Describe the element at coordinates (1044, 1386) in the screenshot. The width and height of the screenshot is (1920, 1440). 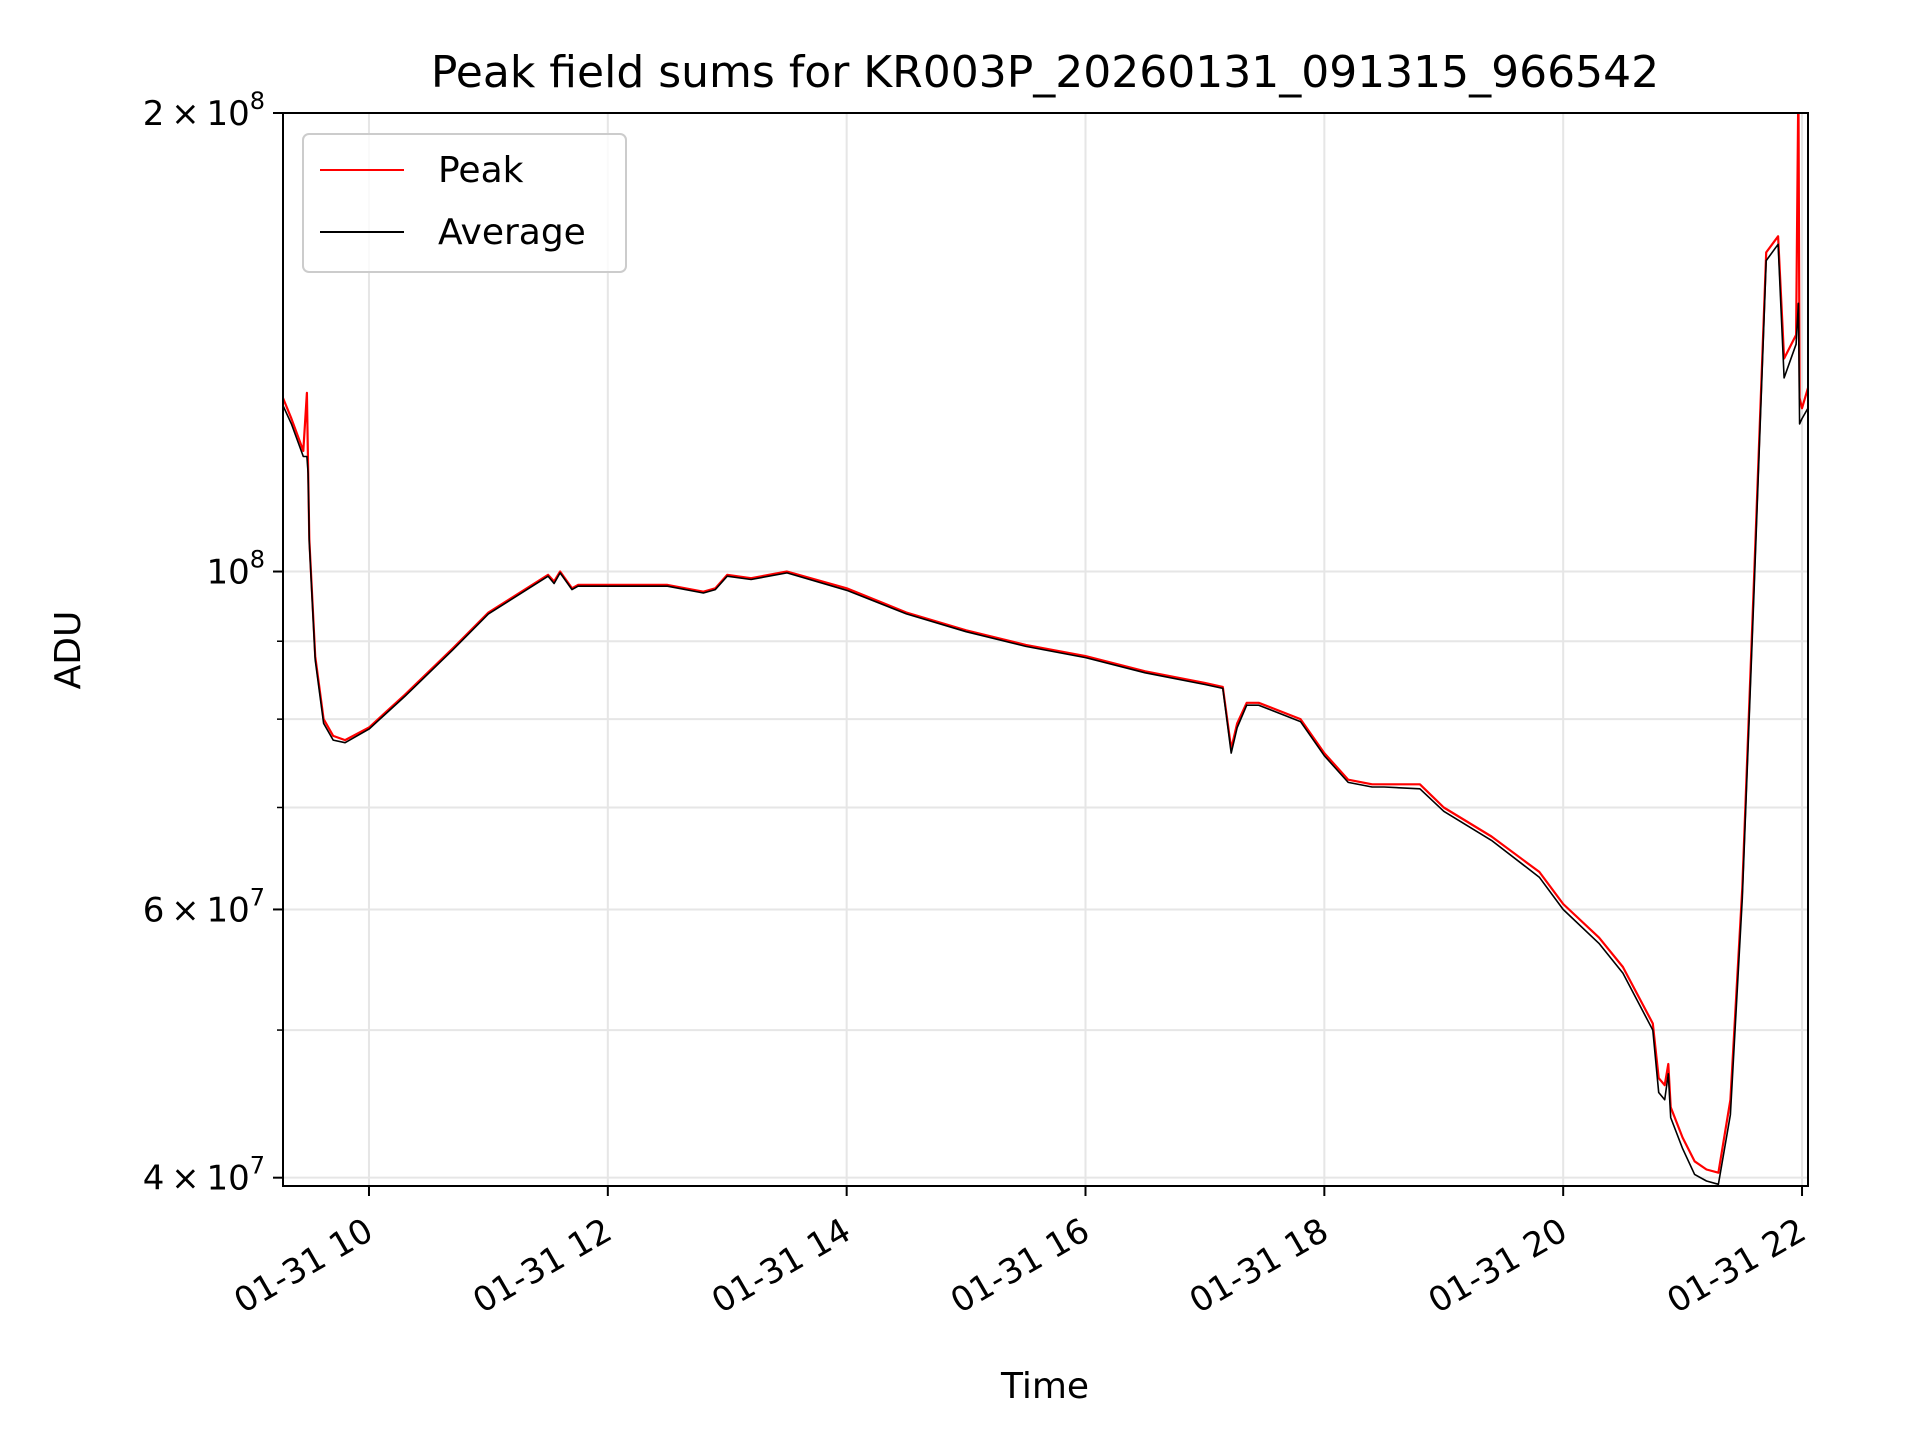
I see `x-axis-label: Time` at that location.